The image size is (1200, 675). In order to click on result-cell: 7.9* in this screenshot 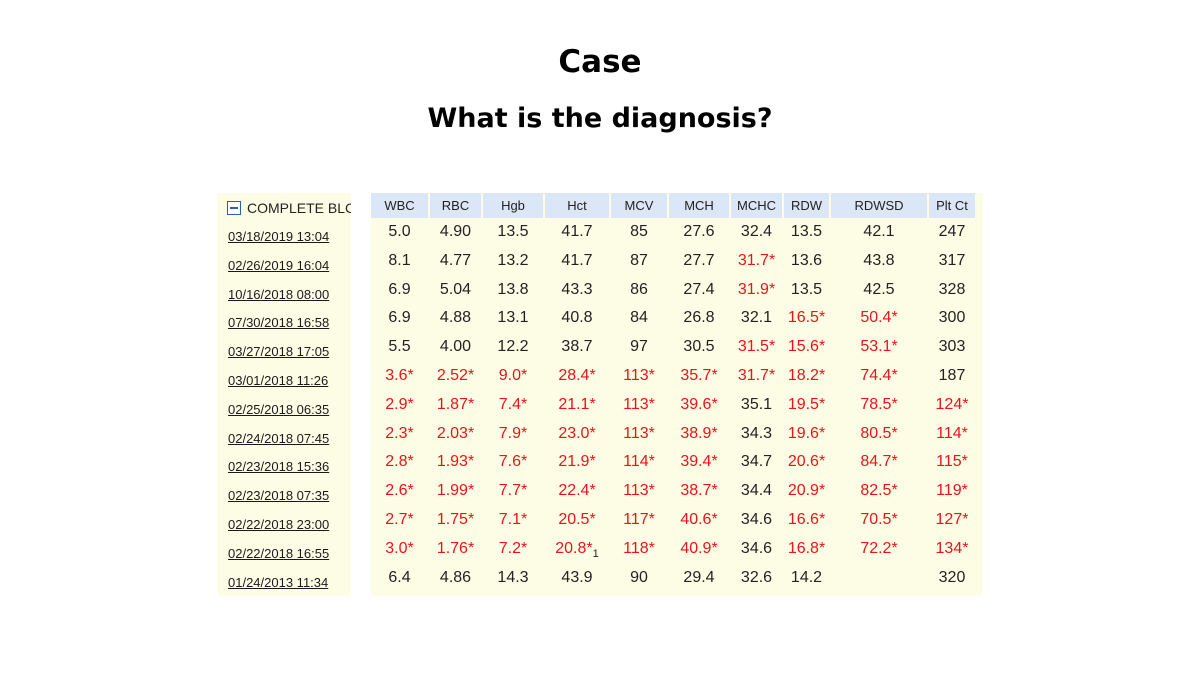, I will do `click(513, 434)`.